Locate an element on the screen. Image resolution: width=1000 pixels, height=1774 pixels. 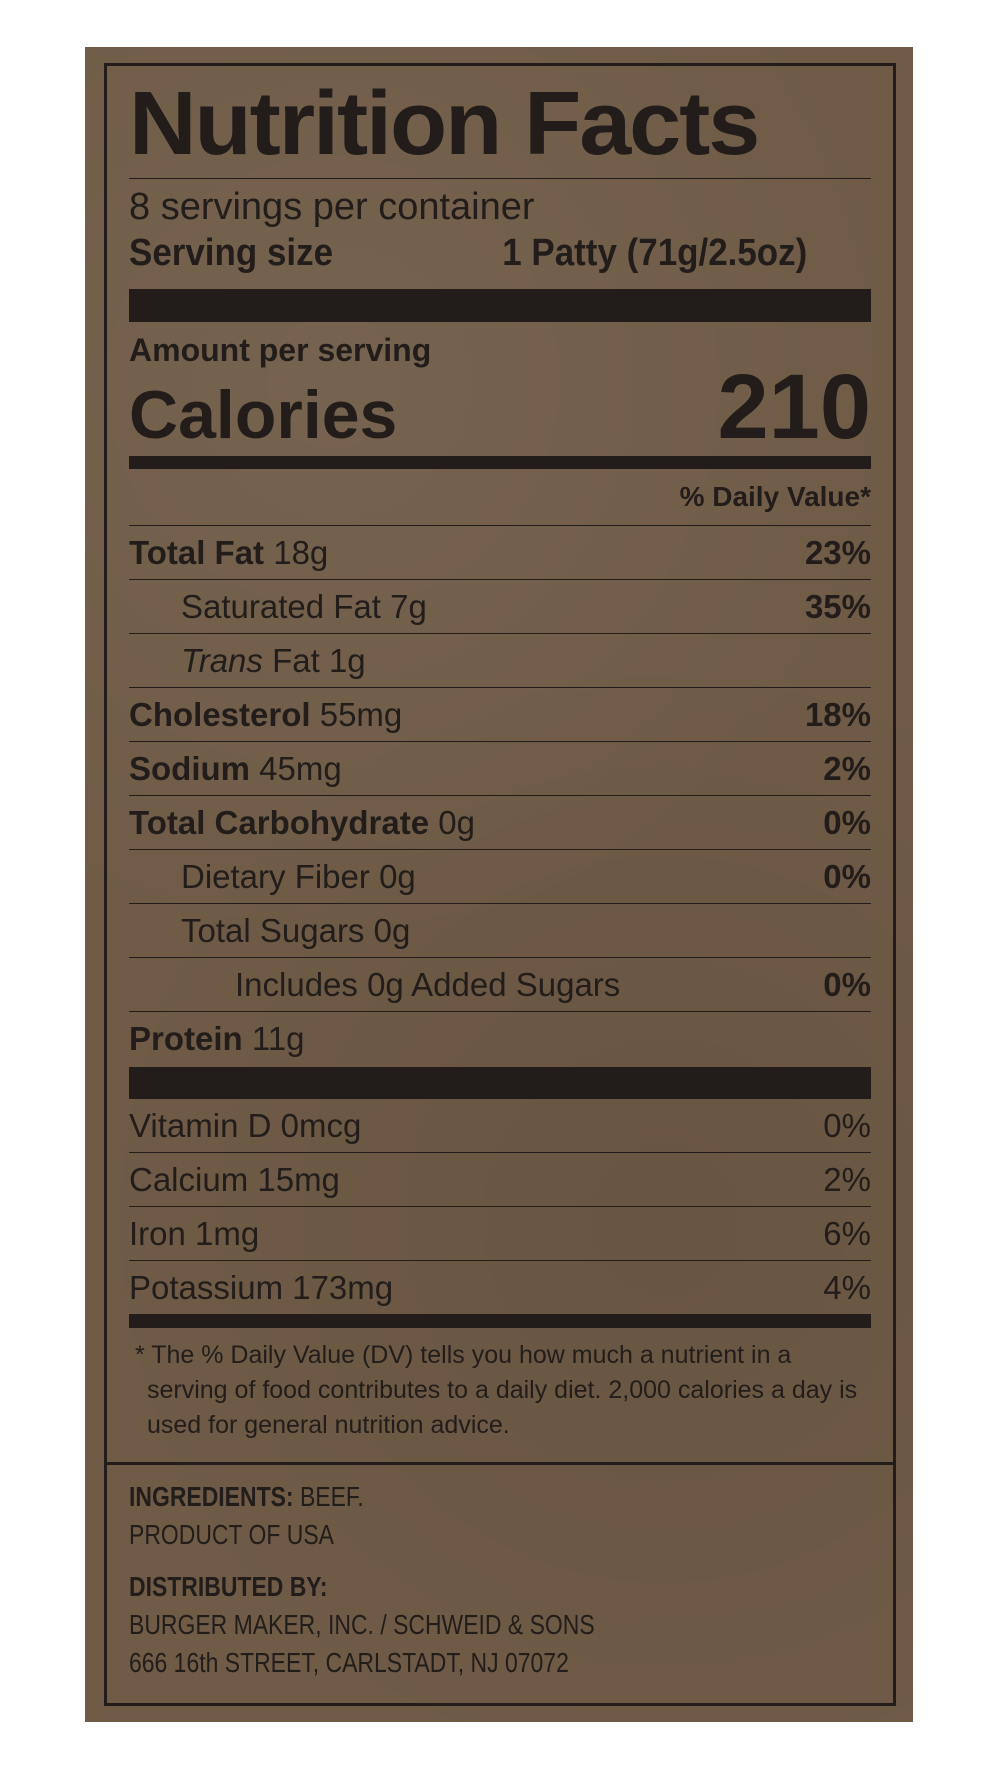
nutrient-row-added-sugars: Includes 0g Added Sugars 0% is located at coordinates (500, 985).